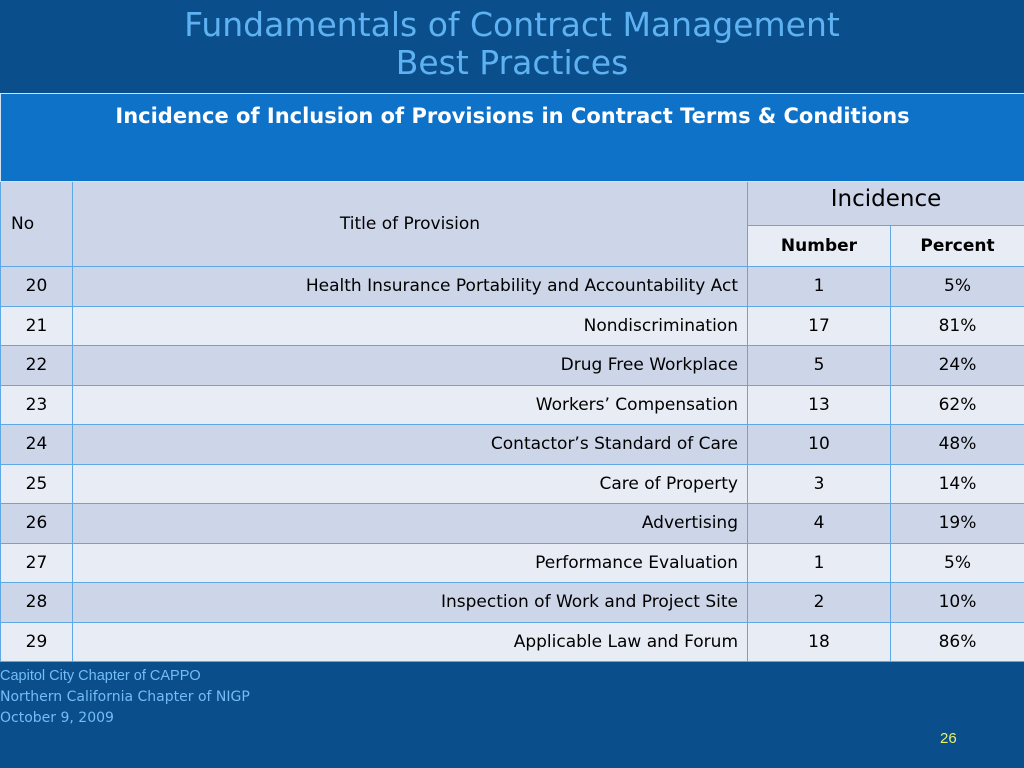  I want to click on row-number-cell: 24, so click(36, 444).